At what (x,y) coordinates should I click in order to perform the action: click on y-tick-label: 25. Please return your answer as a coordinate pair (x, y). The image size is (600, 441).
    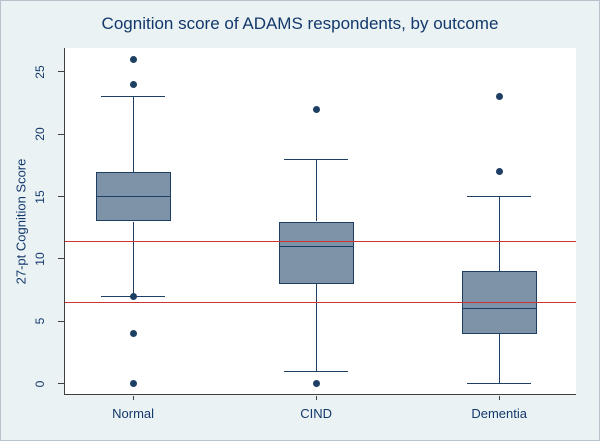
    Looking at the image, I should click on (40, 72).